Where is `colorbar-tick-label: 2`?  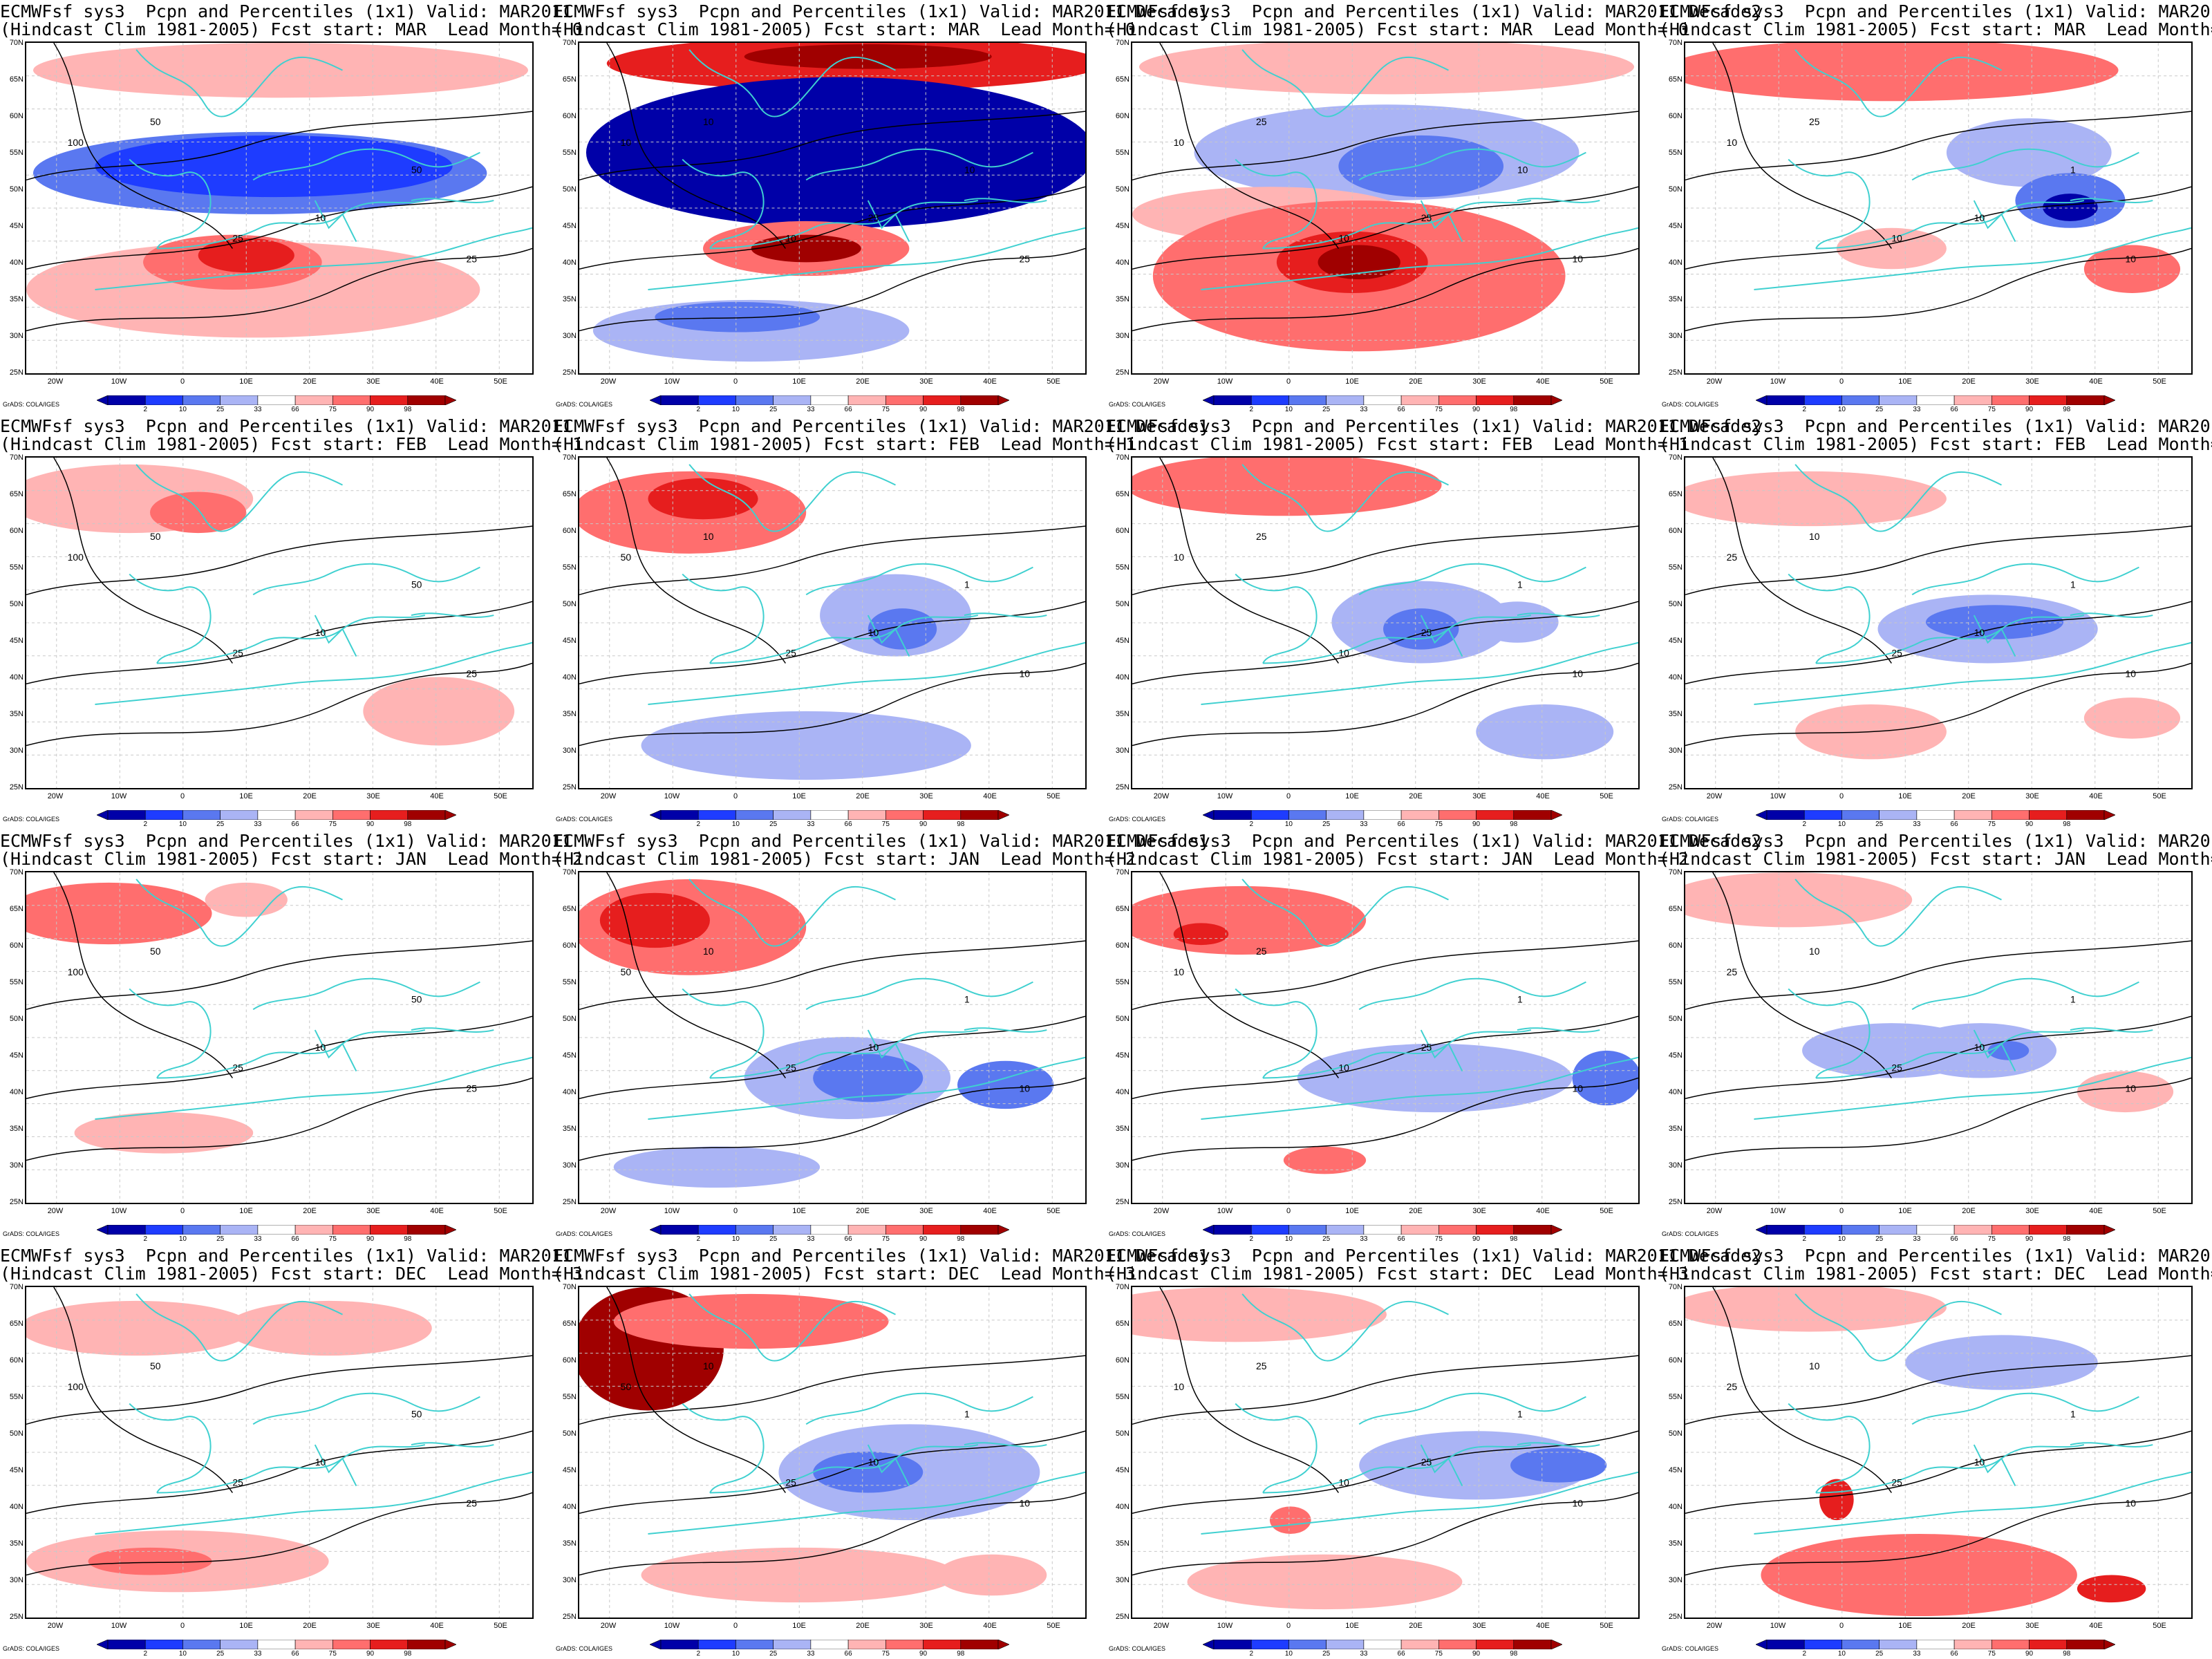
colorbar-tick-label: 2 is located at coordinates (1804, 1239).